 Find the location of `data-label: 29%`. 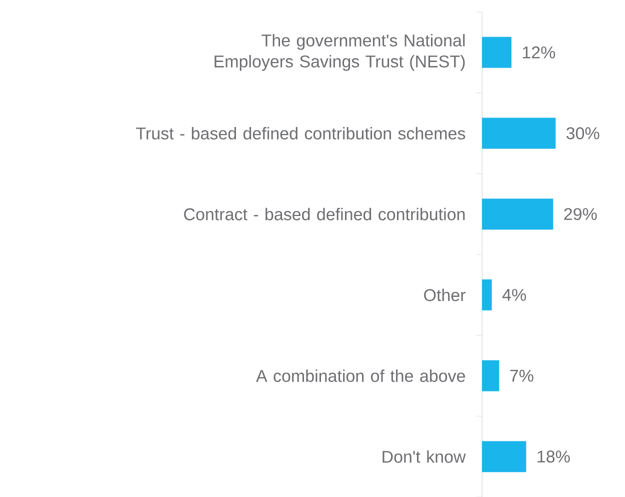

data-label: 29% is located at coordinates (580, 214).